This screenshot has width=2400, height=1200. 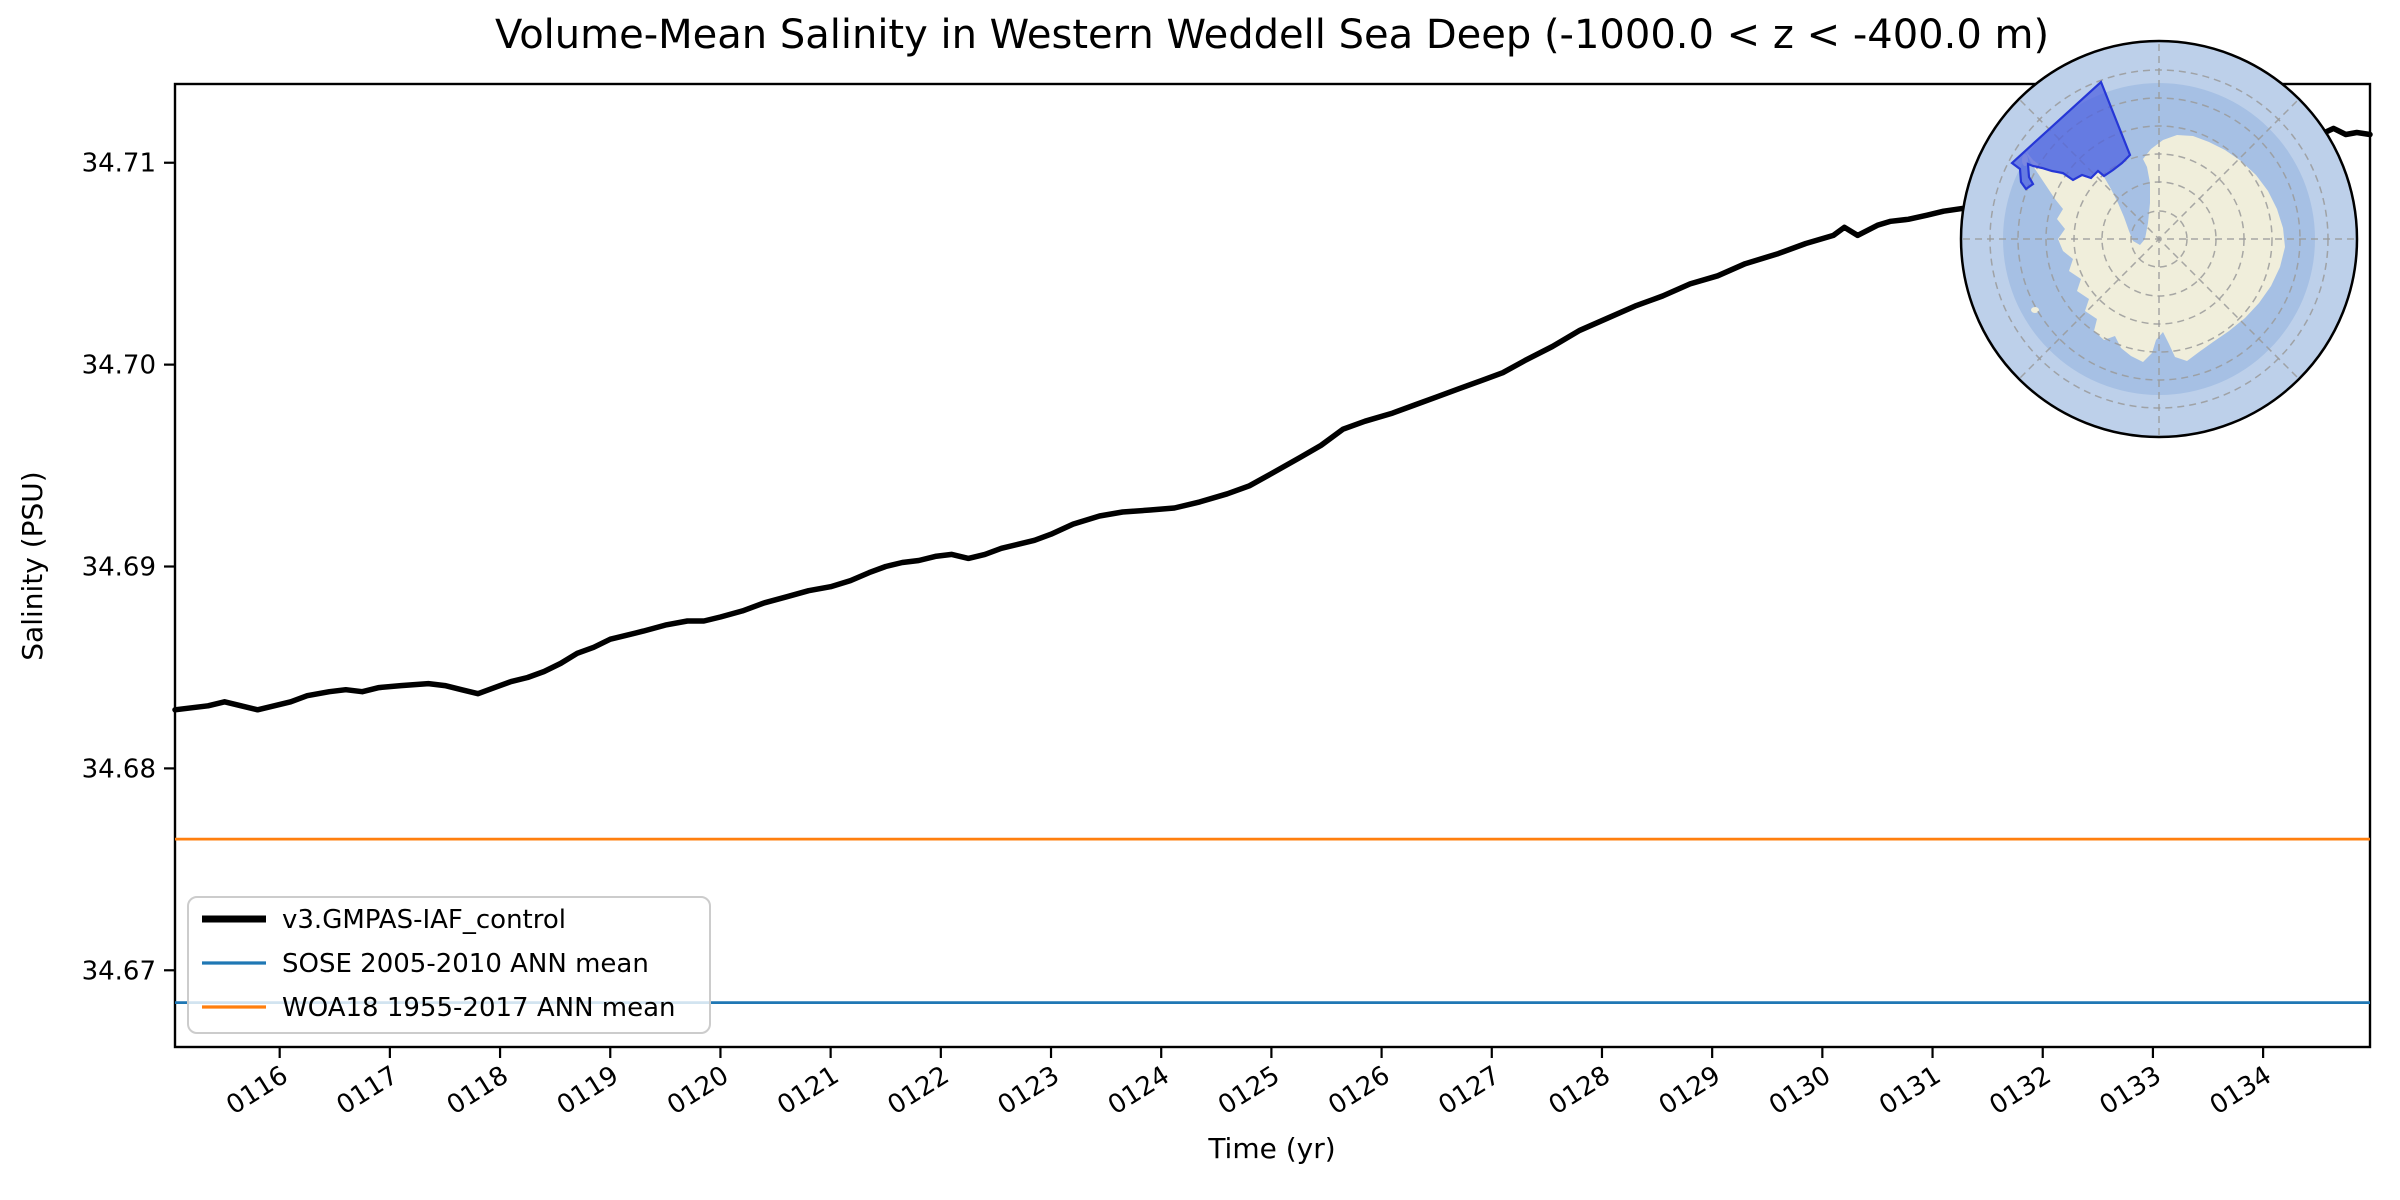 What do you see at coordinates (119, 769) in the screenshot?
I see `y-tick-label: 34.68` at bounding box center [119, 769].